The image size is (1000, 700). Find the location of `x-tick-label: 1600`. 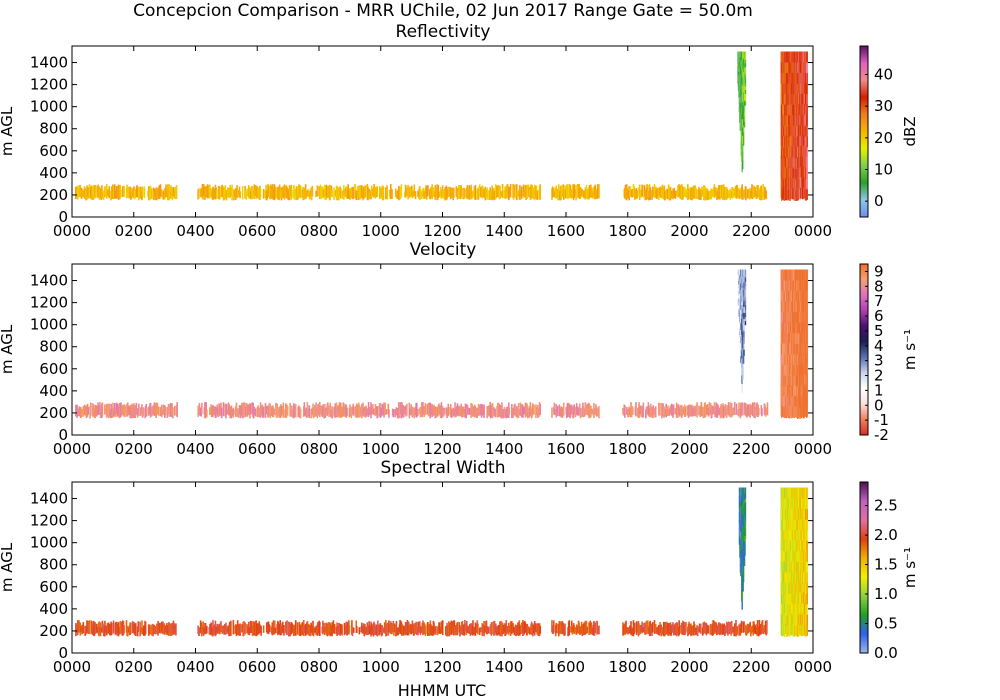

x-tick-label: 1600 is located at coordinates (566, 449).